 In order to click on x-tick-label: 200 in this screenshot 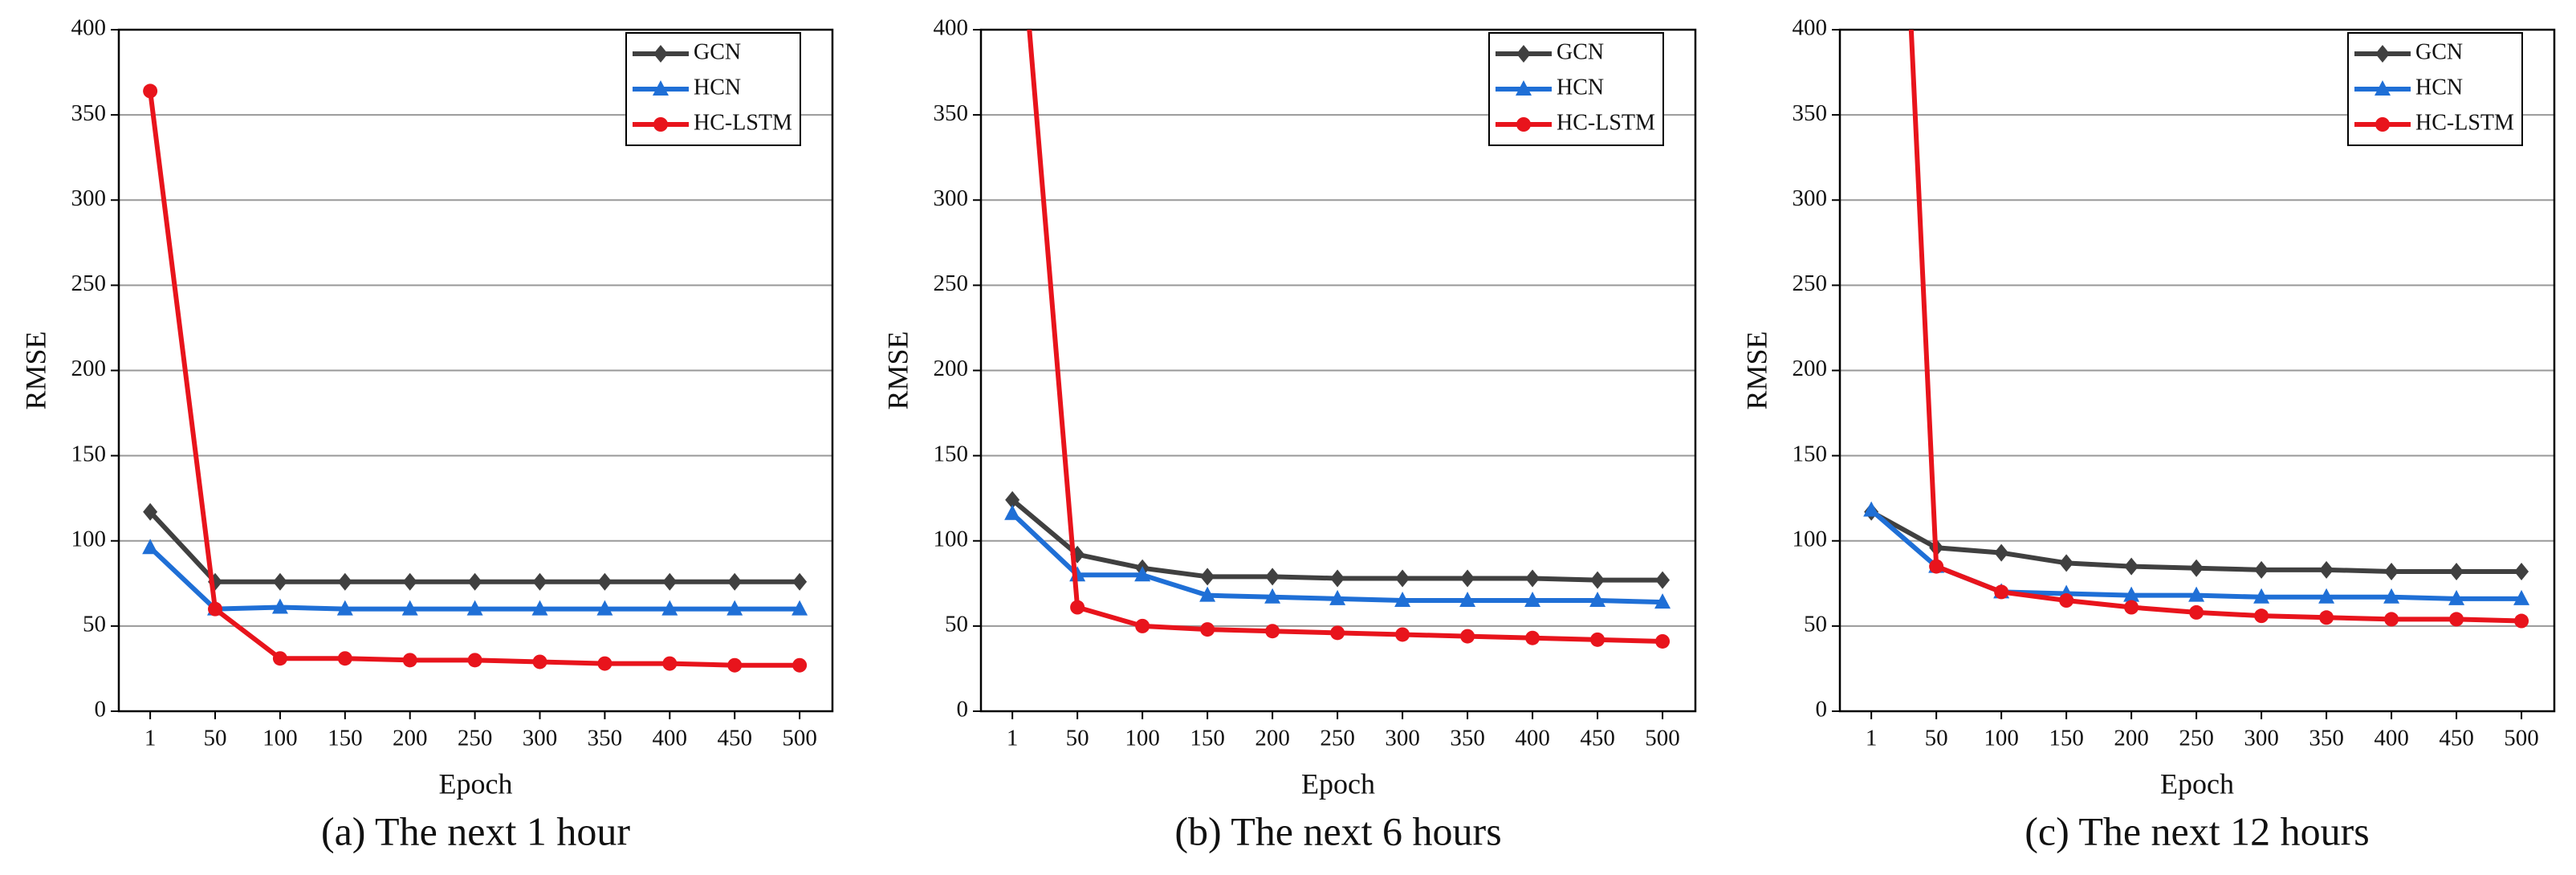, I will do `click(2131, 738)`.